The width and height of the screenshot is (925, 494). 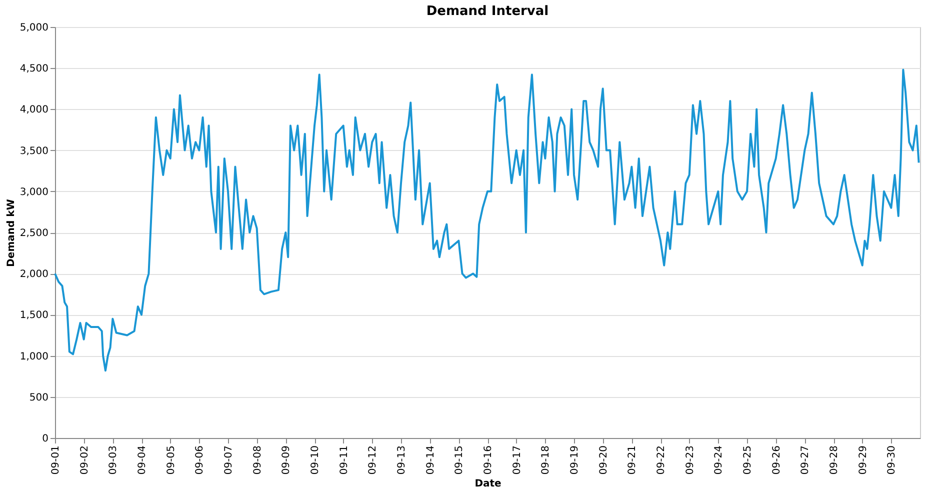 I want to click on x-tick-label: 09-04, so click(x=142, y=460).